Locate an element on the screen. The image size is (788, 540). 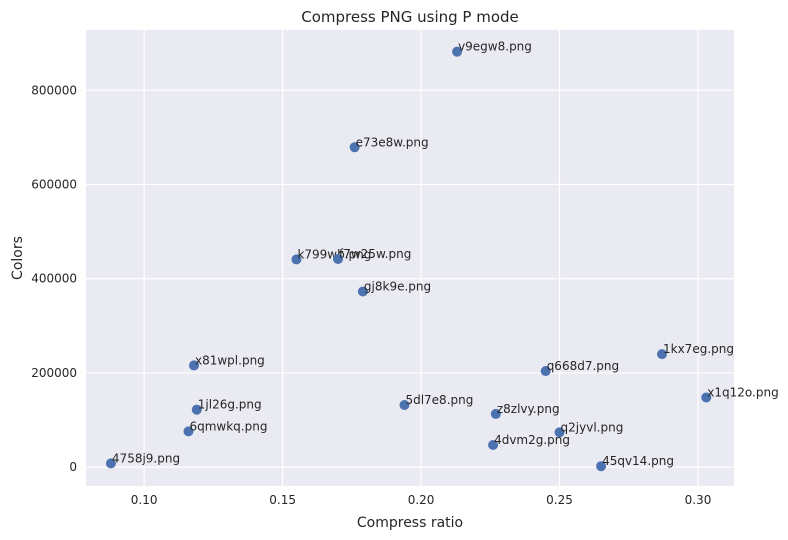
y-axis-ticks: 0 200000 400000 600000 800000 is located at coordinates (54, 278).